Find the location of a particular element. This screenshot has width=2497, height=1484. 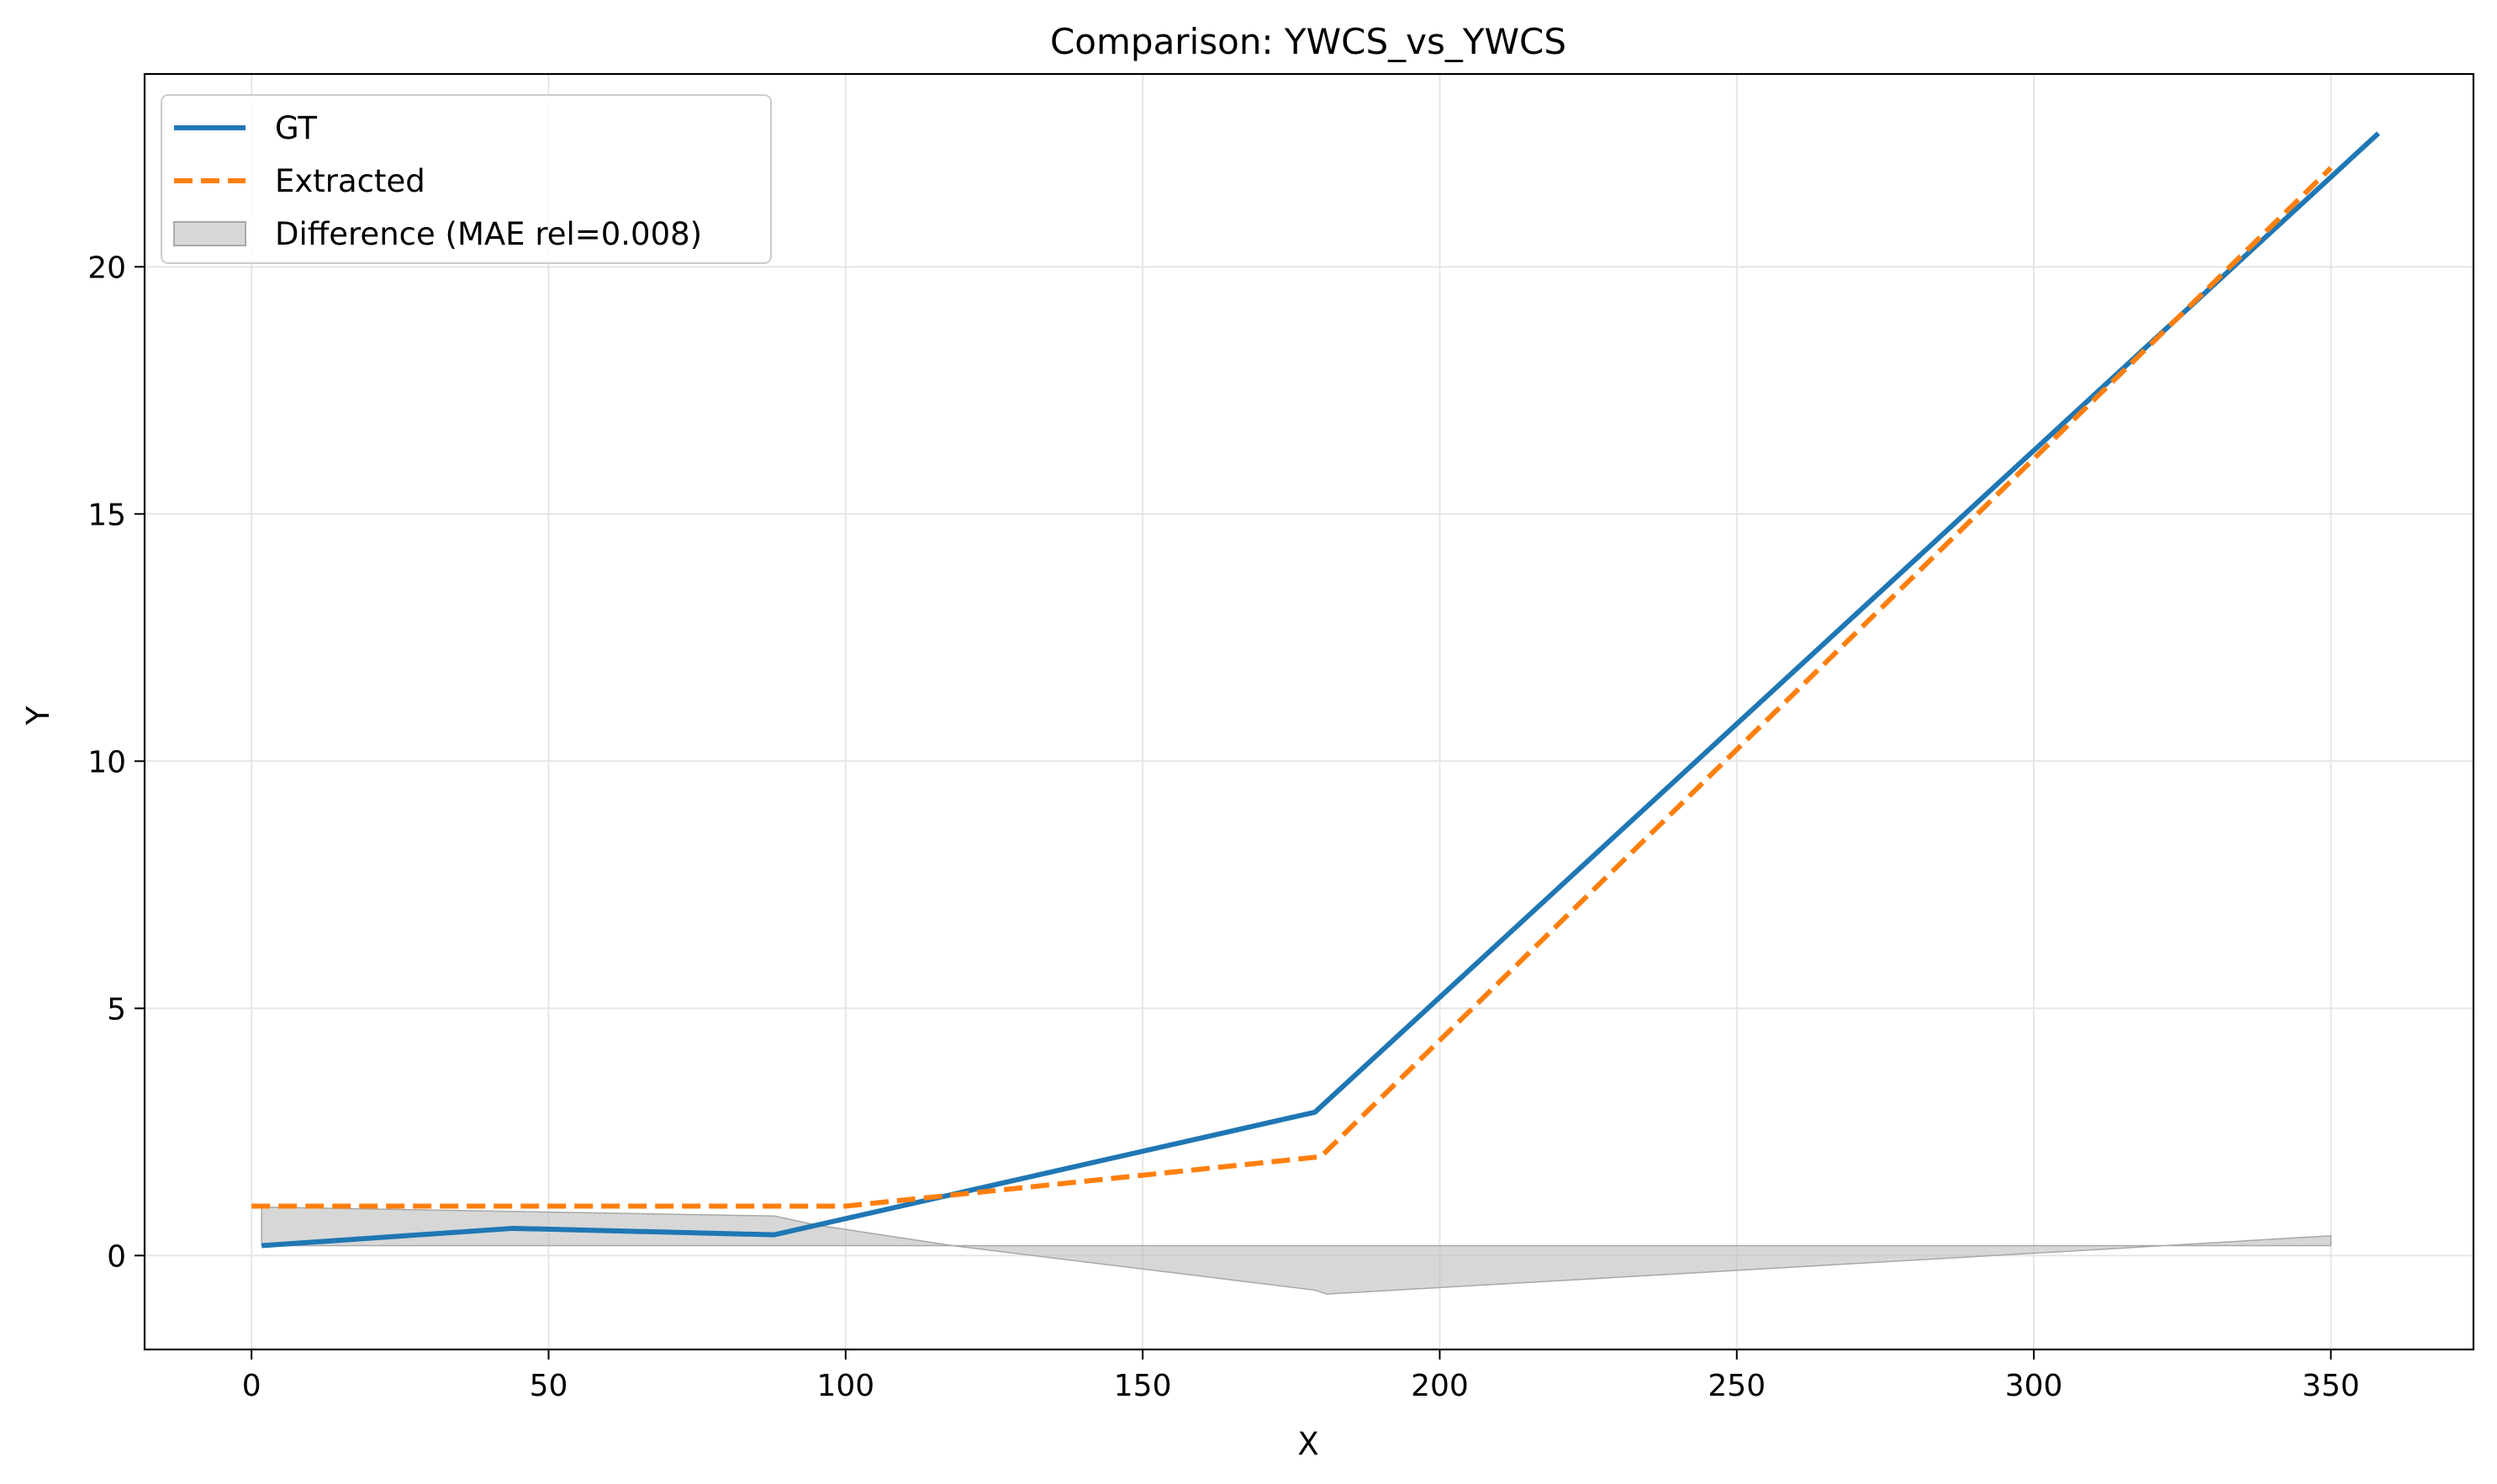

x-tick-label: 250 is located at coordinates (1737, 1386).